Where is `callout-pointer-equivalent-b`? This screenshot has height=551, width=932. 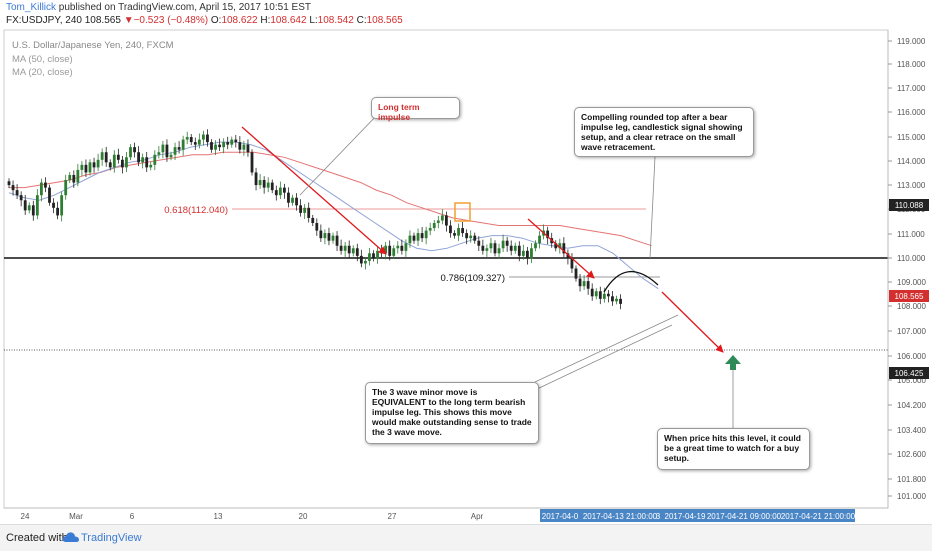 callout-pointer-equivalent-b is located at coordinates (603, 357).